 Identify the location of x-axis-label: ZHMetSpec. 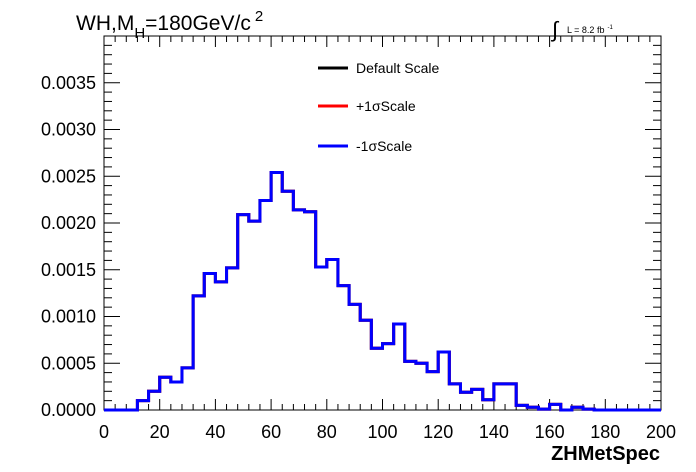
(605, 454).